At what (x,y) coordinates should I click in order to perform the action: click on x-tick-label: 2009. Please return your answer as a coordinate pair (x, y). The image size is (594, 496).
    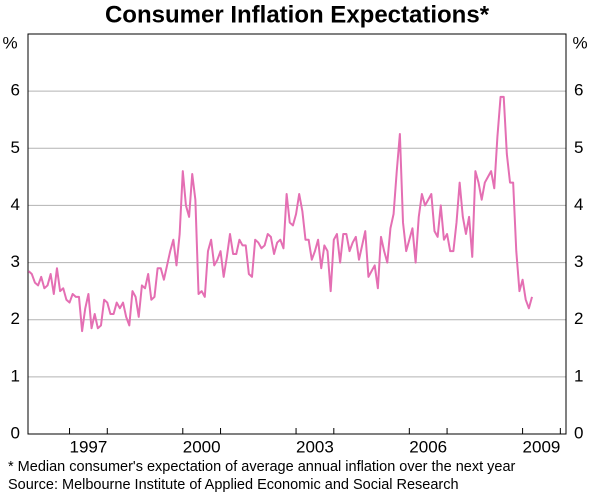
    Looking at the image, I should click on (542, 446).